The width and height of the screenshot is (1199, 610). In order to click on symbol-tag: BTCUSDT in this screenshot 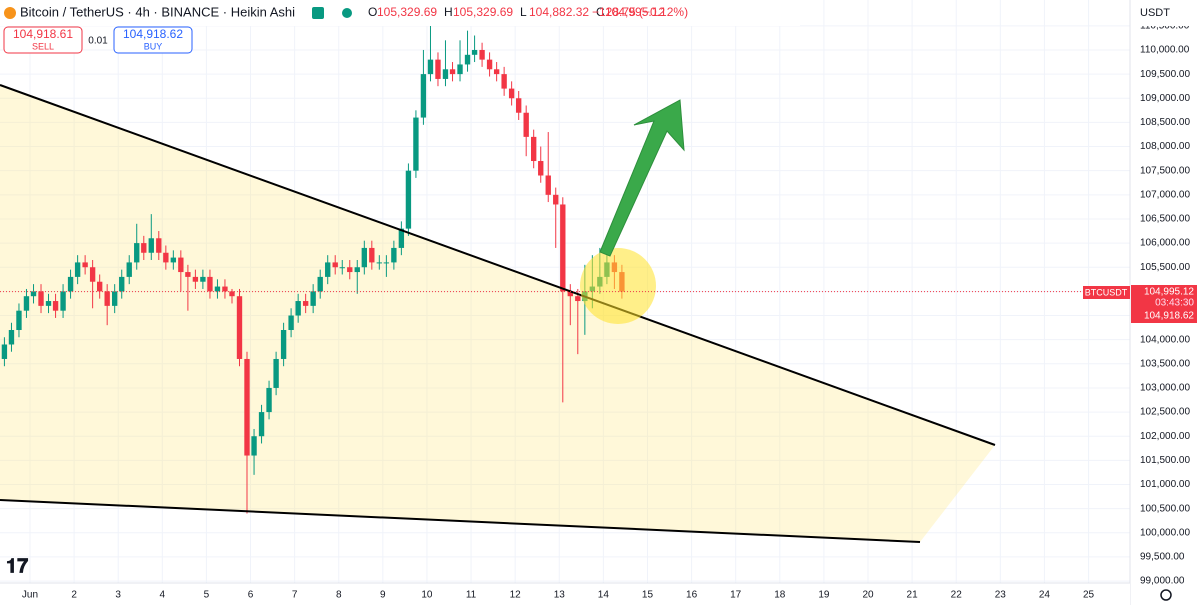, I will do `click(1106, 292)`.